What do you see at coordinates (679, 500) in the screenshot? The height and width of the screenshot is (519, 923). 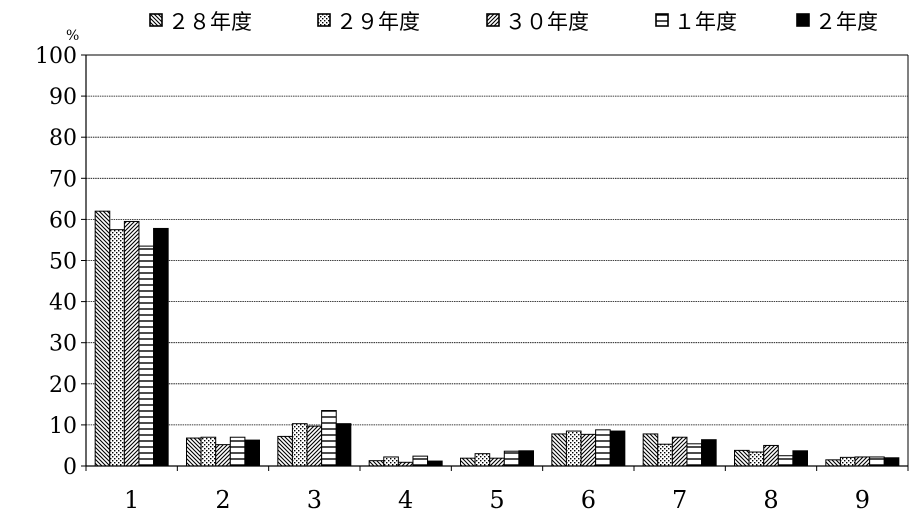 I see `x-tick-label: 7` at bounding box center [679, 500].